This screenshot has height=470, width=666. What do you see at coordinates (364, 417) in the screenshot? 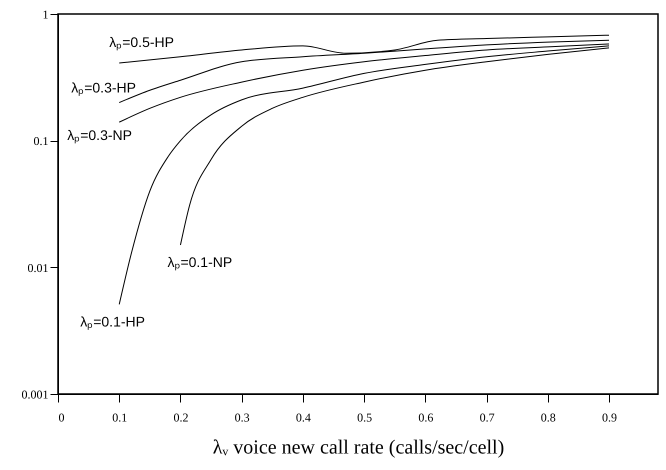
I see `x-tick-label: 0.5` at bounding box center [364, 417].